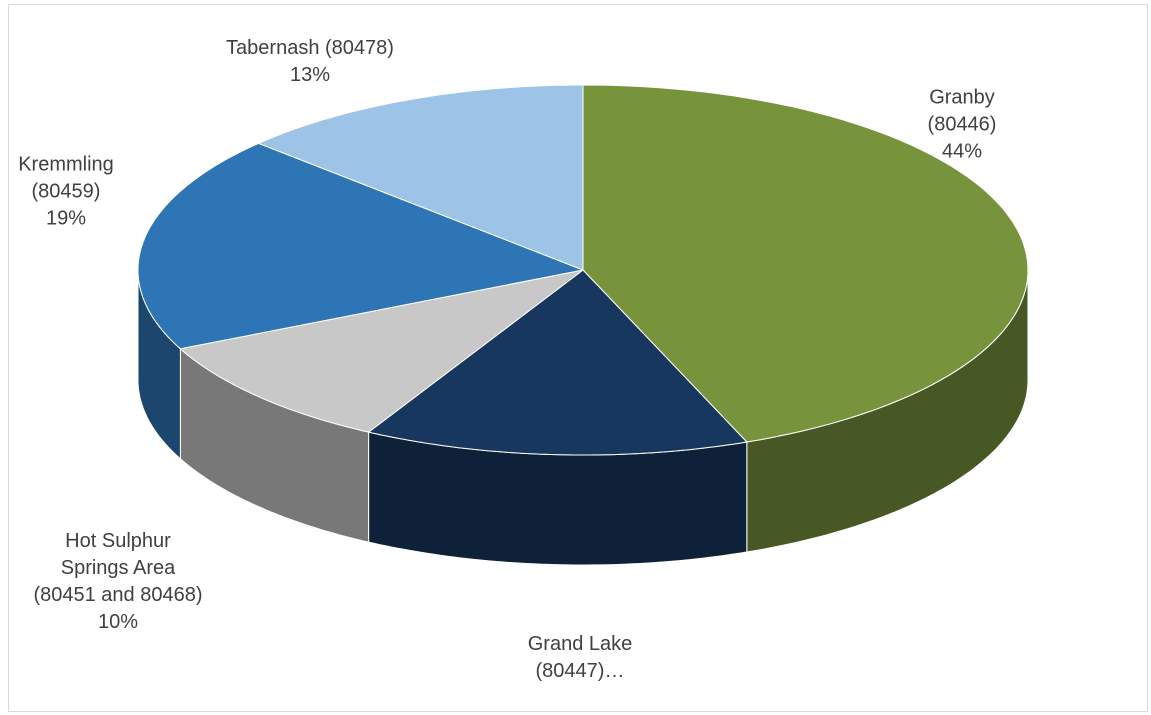 This screenshot has width=1151, height=715. What do you see at coordinates (118, 622) in the screenshot?
I see `value-label: 10%` at bounding box center [118, 622].